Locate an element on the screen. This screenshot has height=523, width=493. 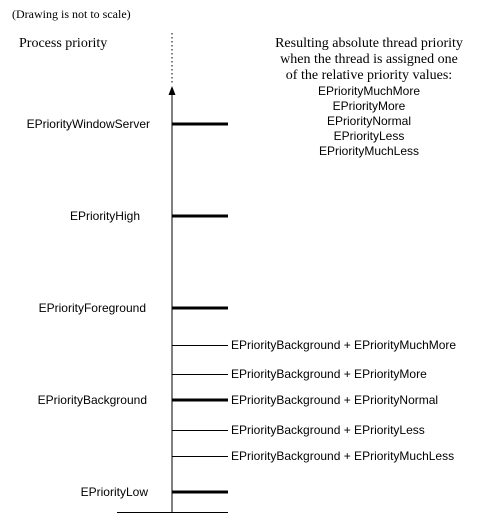
level-label-window-server: EPriorityWindowServer is located at coordinates (88, 124).